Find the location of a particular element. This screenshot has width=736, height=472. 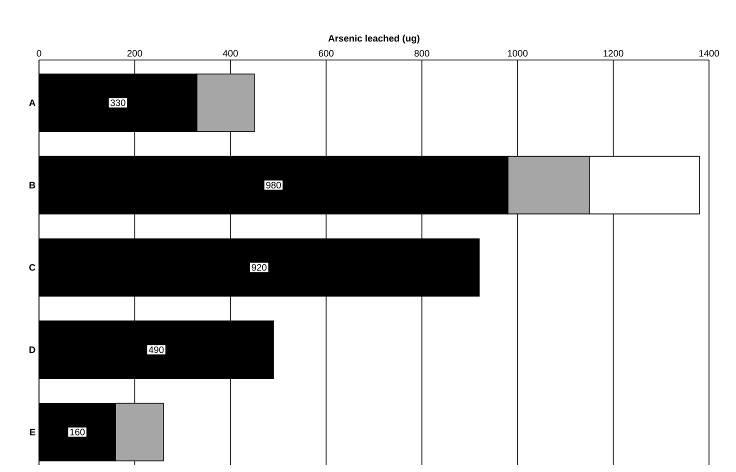

y-tick-label: C is located at coordinates (32, 267).